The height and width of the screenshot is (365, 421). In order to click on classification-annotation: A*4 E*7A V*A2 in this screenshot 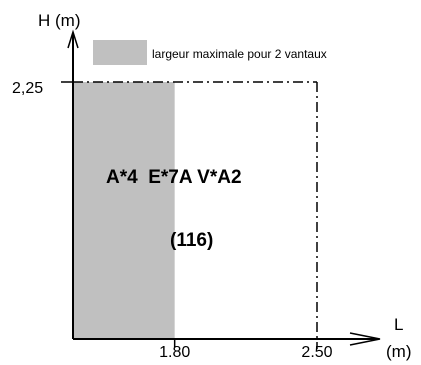, I will do `click(174, 177)`.